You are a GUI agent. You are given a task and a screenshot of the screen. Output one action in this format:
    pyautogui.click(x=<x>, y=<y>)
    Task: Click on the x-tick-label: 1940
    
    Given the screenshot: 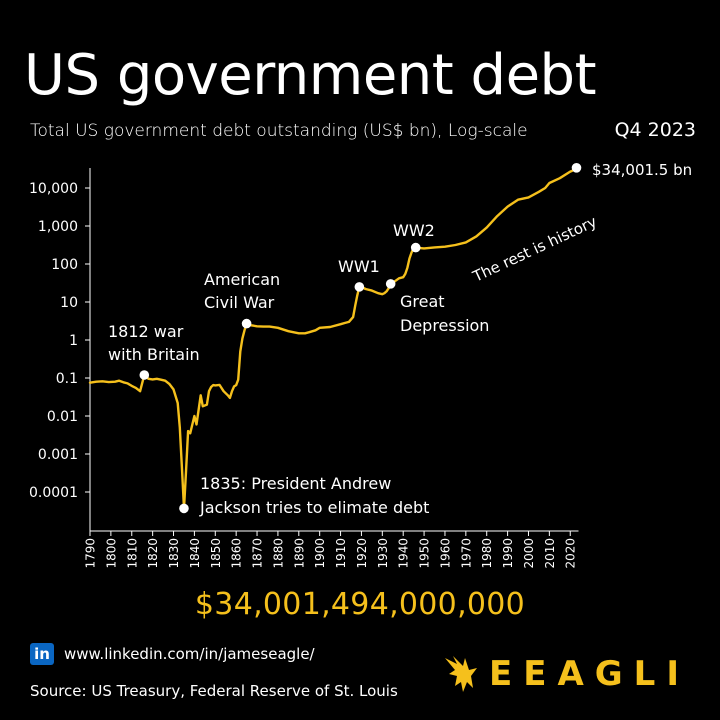 What is the action you would take?
    pyautogui.click(x=404, y=553)
    